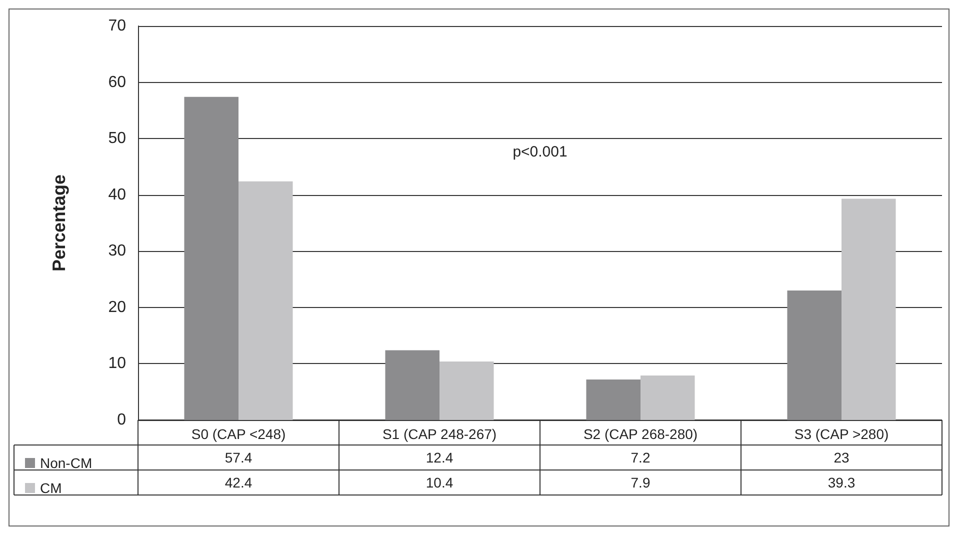 The width and height of the screenshot is (958, 535). I want to click on data-label: 23, so click(842, 458).